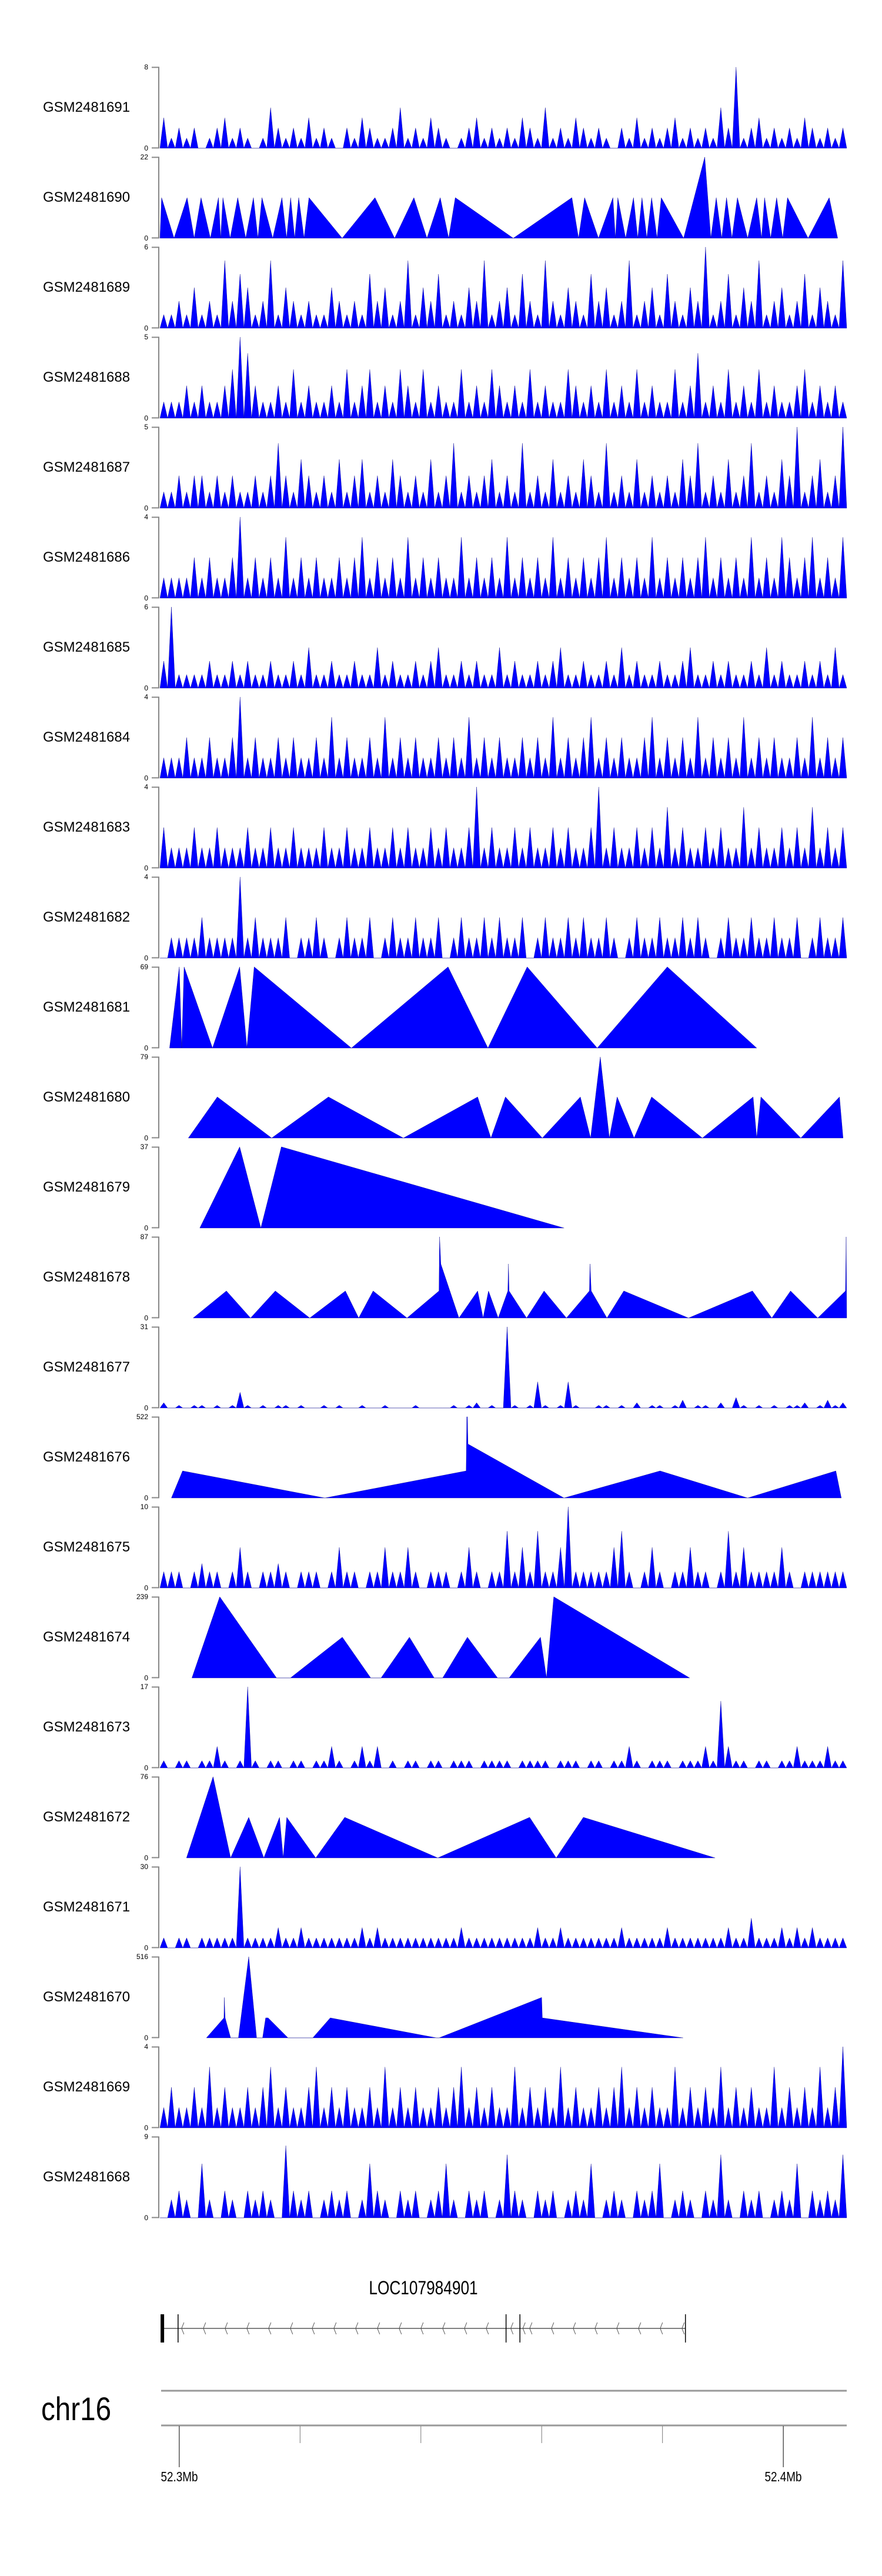 Image resolution: width=882 pixels, height=2576 pixels. Describe the element at coordinates (146, 337) in the screenshot. I see `y-axis-max-label: 5` at that location.